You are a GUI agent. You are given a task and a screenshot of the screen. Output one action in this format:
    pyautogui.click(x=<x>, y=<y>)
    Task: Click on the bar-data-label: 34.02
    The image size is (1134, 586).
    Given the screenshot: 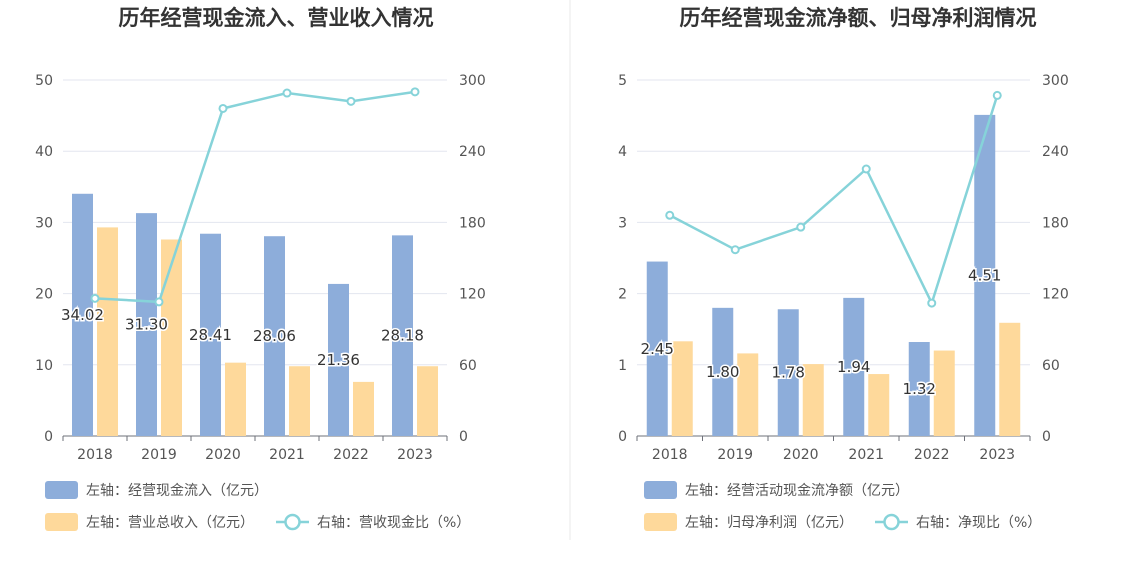 What is the action you would take?
    pyautogui.click(x=82, y=315)
    